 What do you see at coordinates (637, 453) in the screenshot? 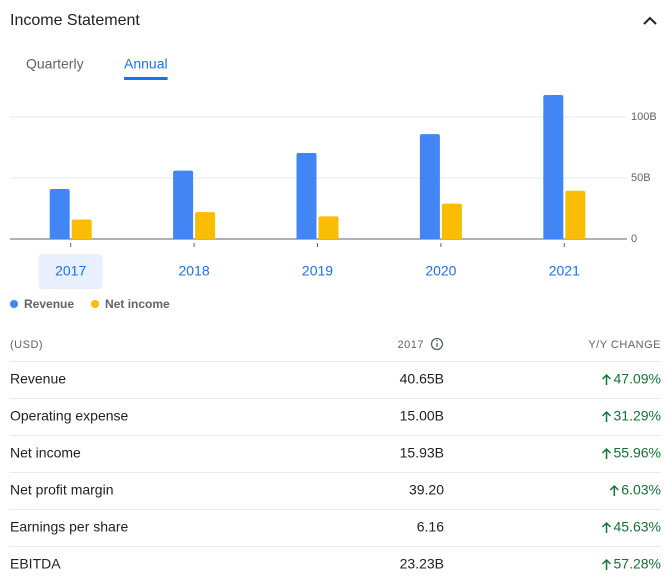
I see `row-change: 55.96%` at bounding box center [637, 453].